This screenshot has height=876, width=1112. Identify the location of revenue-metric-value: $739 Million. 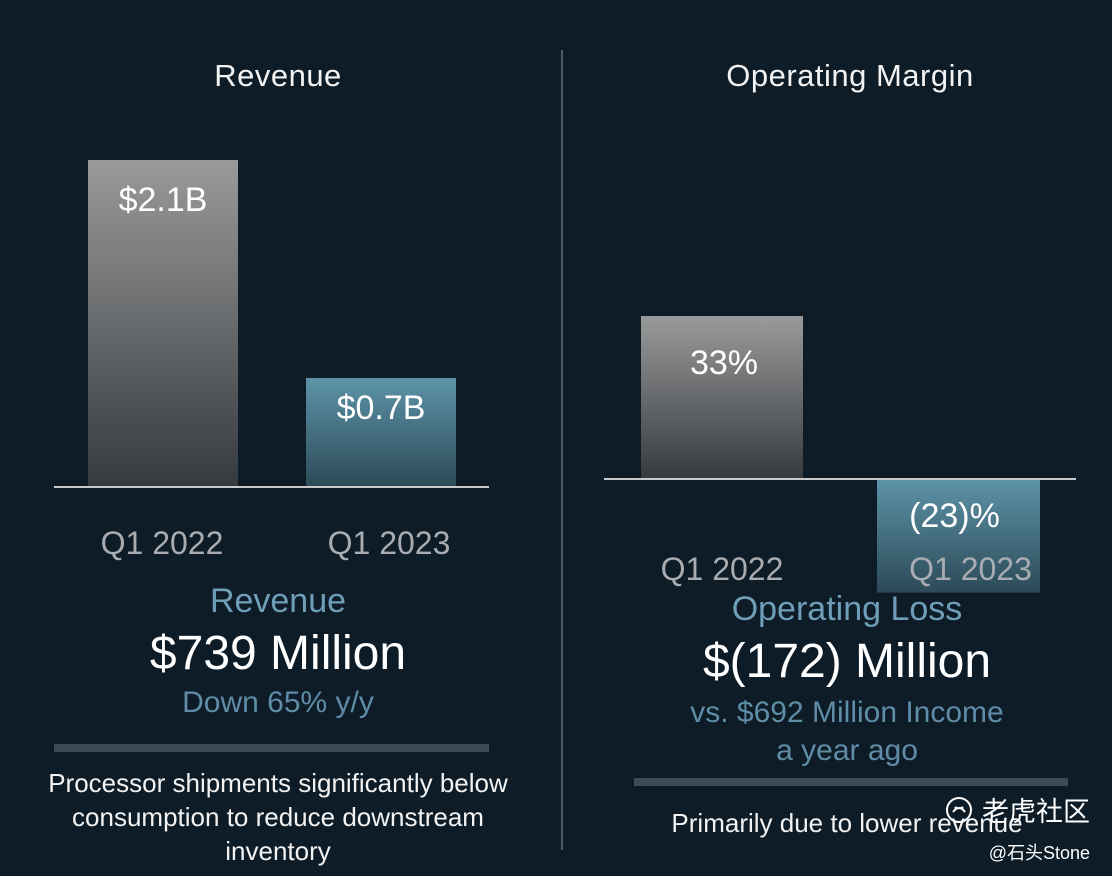
(278, 653).